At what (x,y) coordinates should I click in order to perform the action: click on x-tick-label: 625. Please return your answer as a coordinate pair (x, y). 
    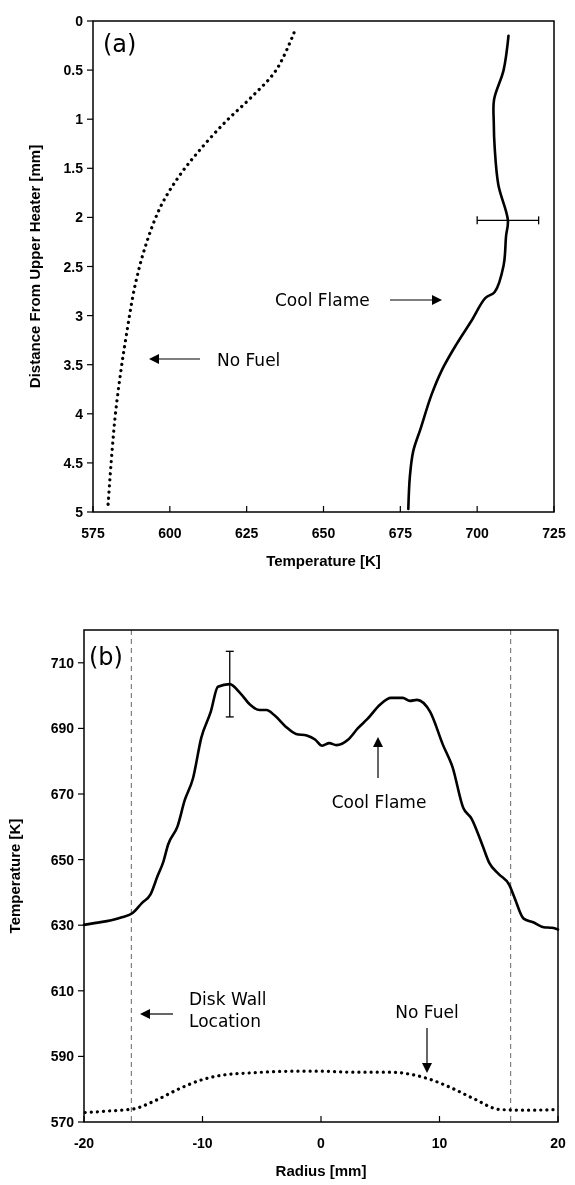
    Looking at the image, I should click on (246, 533).